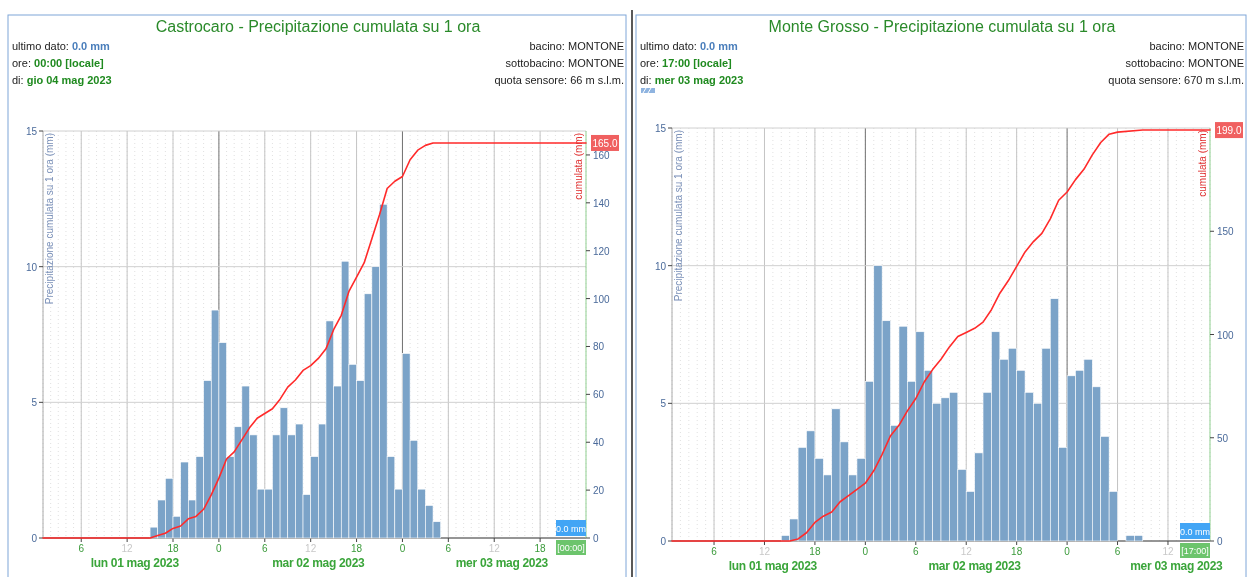 This screenshot has width=1248, height=577. I want to click on text: ore: 17:00 [locale], so click(686, 63).